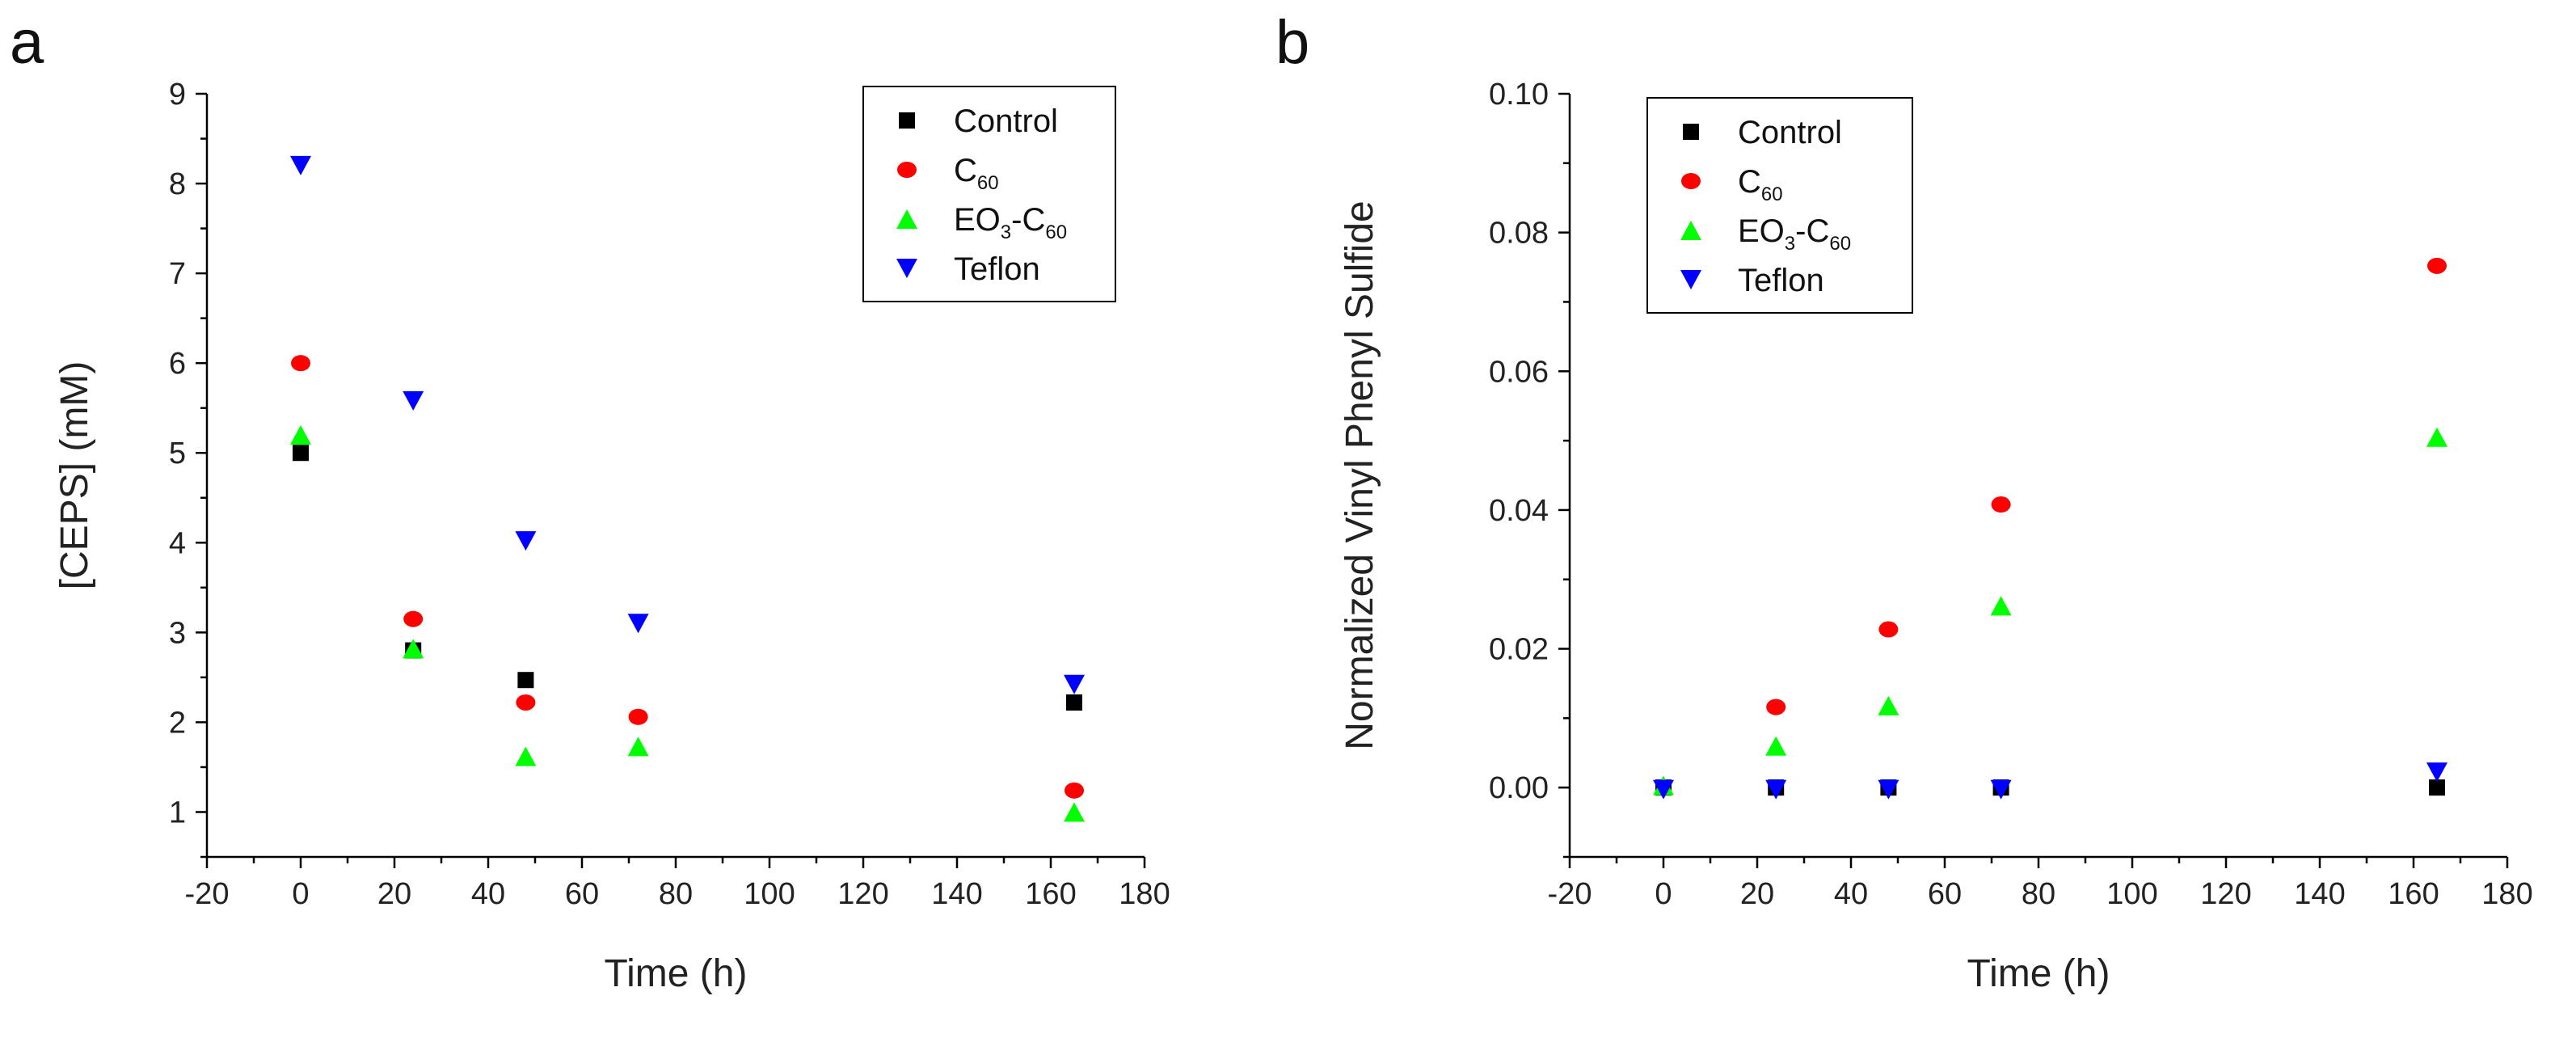 This screenshot has width=2576, height=1038. Describe the element at coordinates (27, 42) in the screenshot. I see `panel-label: a` at that location.